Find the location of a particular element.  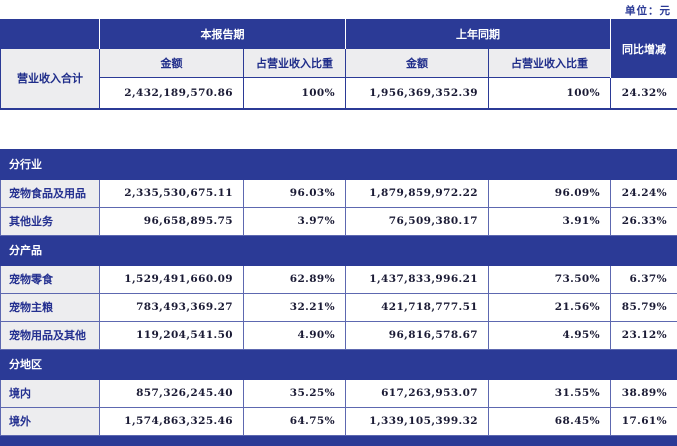

header-yoy-change: 同比增减 is located at coordinates (644, 49).